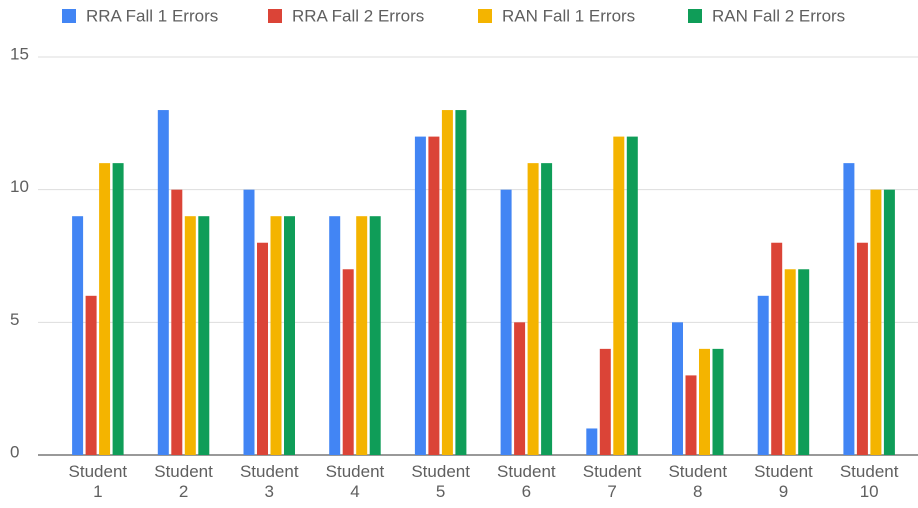 The image size is (918, 508). I want to click on x-tick-label: Student 5, so click(440, 481).